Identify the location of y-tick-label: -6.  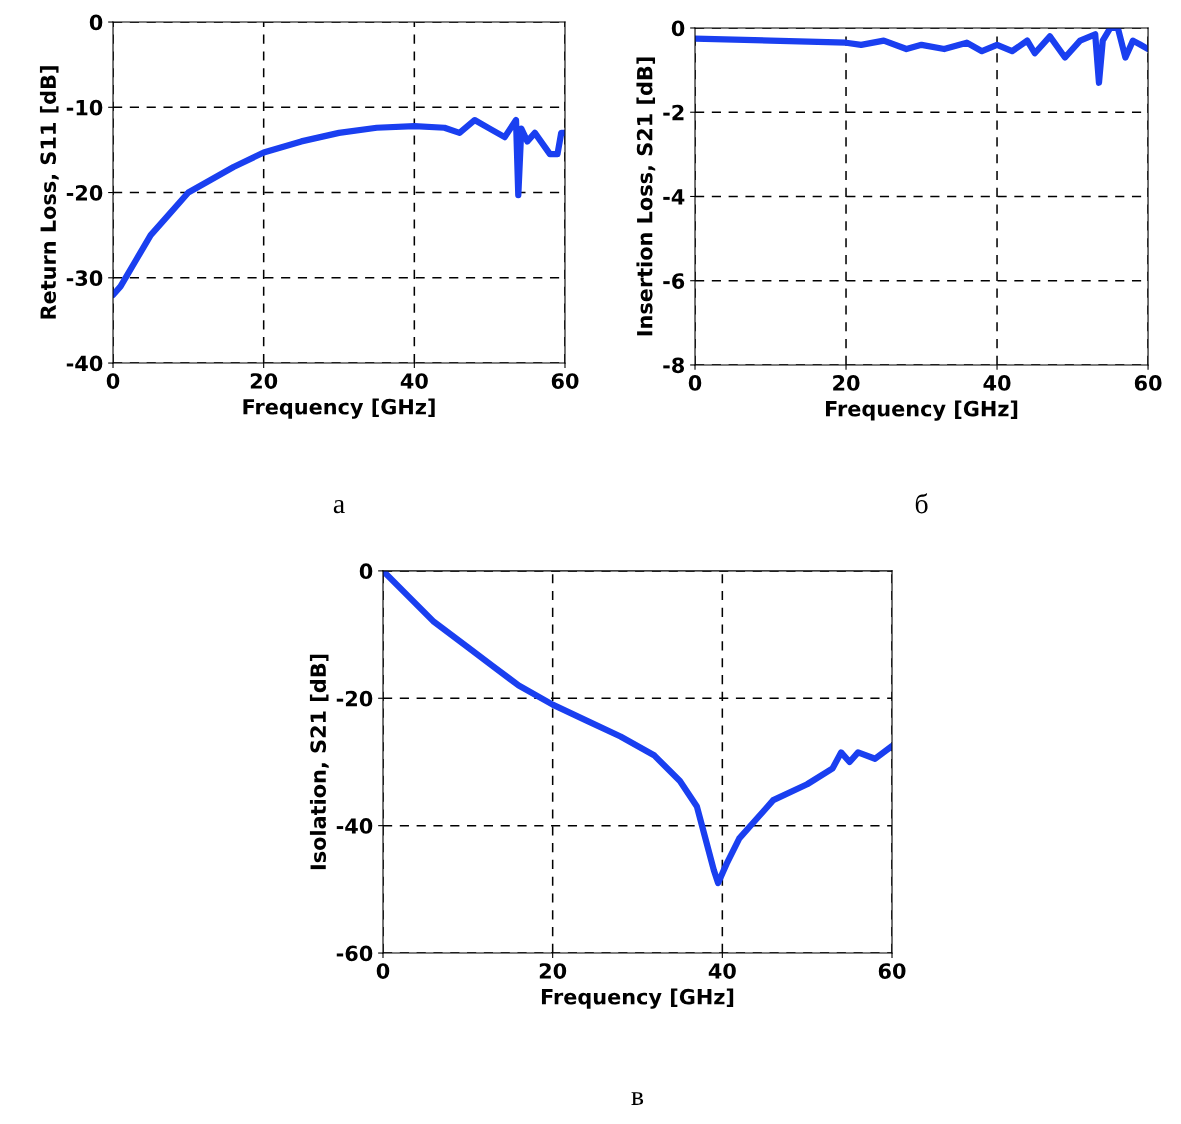
(674, 281).